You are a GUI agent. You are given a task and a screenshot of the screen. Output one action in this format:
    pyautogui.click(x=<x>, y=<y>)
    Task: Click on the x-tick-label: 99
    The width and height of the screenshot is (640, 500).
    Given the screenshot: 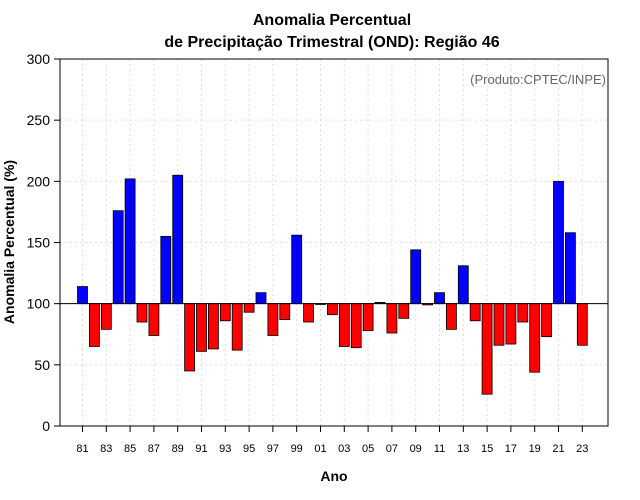 What is the action you would take?
    pyautogui.click(x=297, y=449)
    